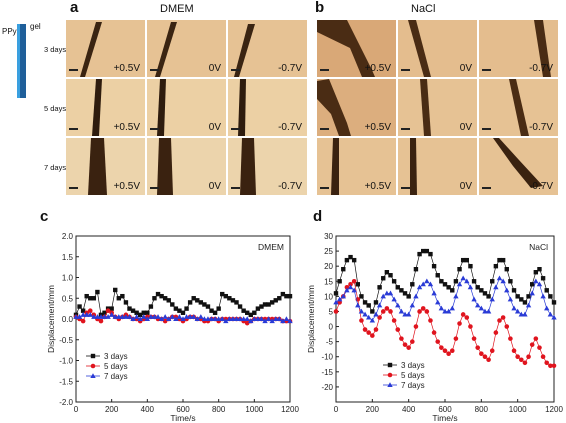  What do you see at coordinates (105, 107) in the screenshot?
I see `micro-a-5d-pos: +0.5V` at bounding box center [105, 107].